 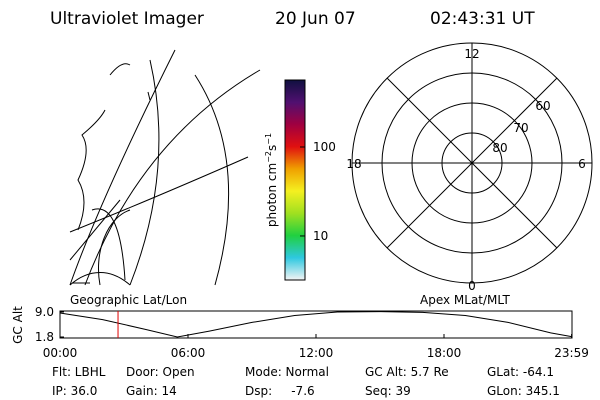 I want to click on status-field: Mode: Normal, so click(x=287, y=372).